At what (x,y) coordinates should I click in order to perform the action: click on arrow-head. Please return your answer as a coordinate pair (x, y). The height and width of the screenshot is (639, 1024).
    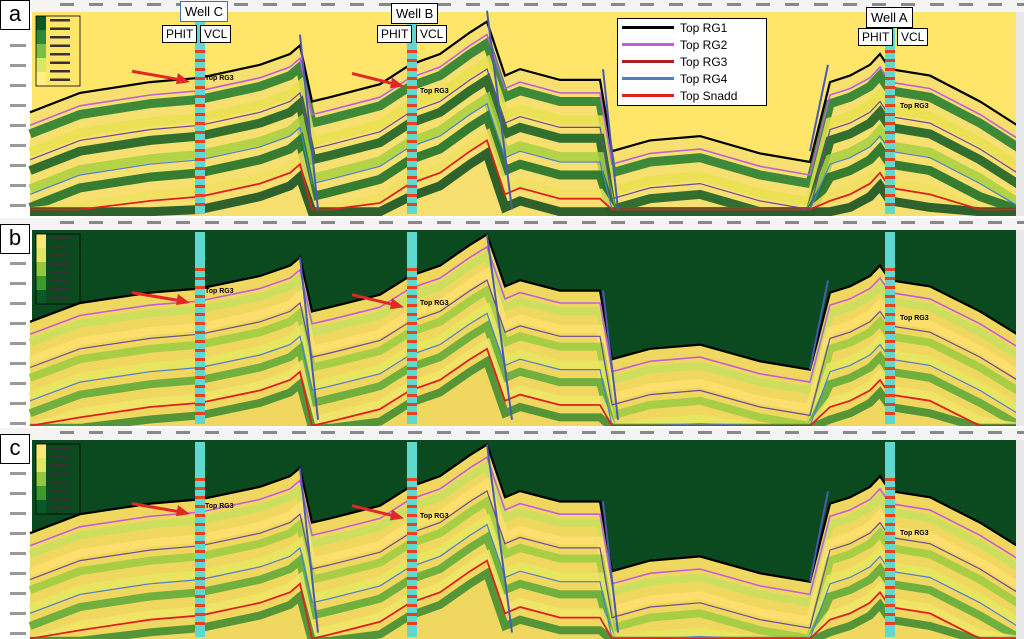
    Looking at the image, I should click on (397, 304).